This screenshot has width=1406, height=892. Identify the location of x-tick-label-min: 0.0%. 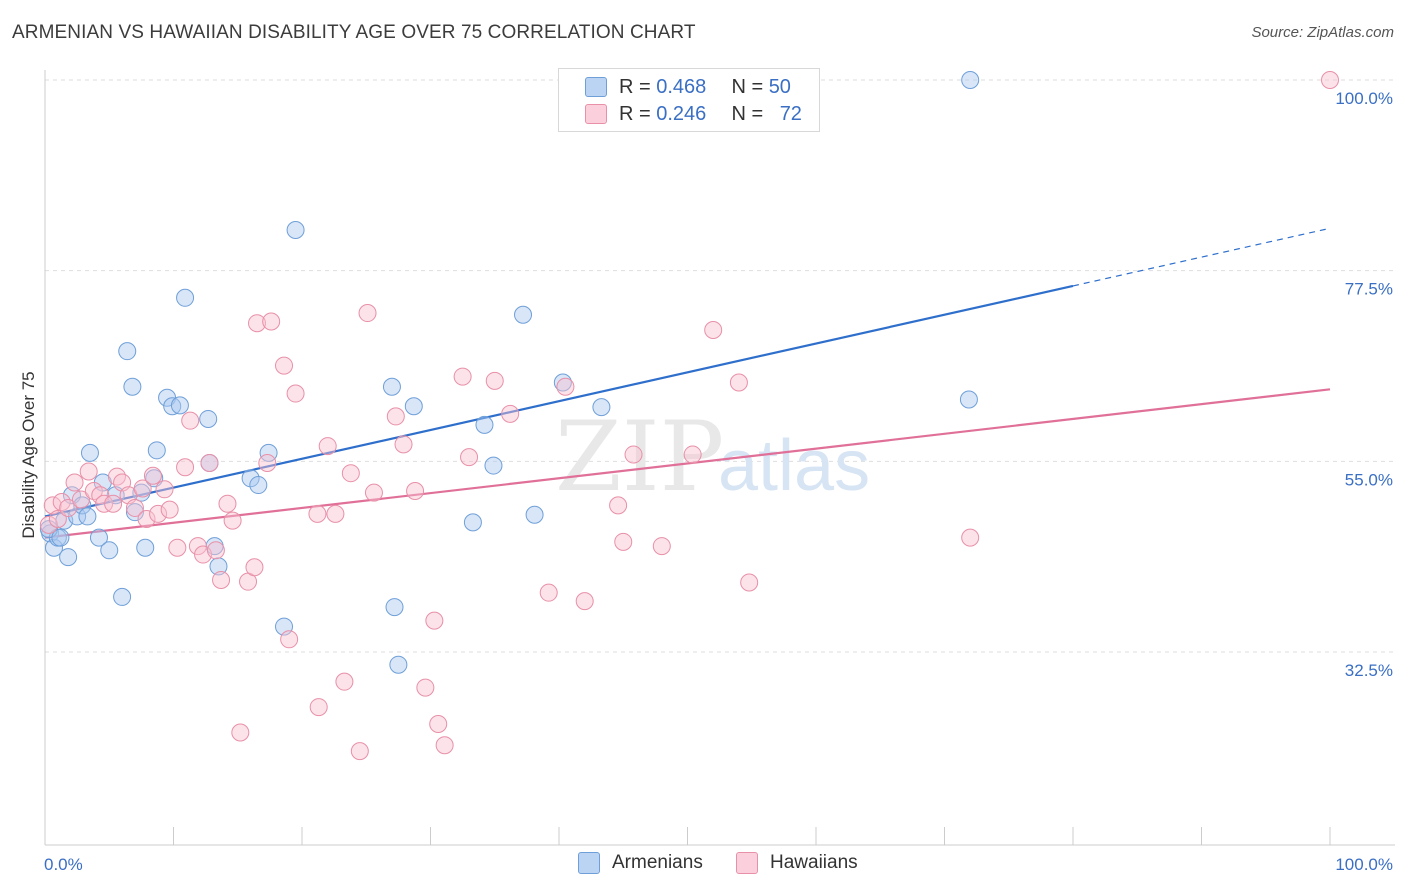
(63, 864).